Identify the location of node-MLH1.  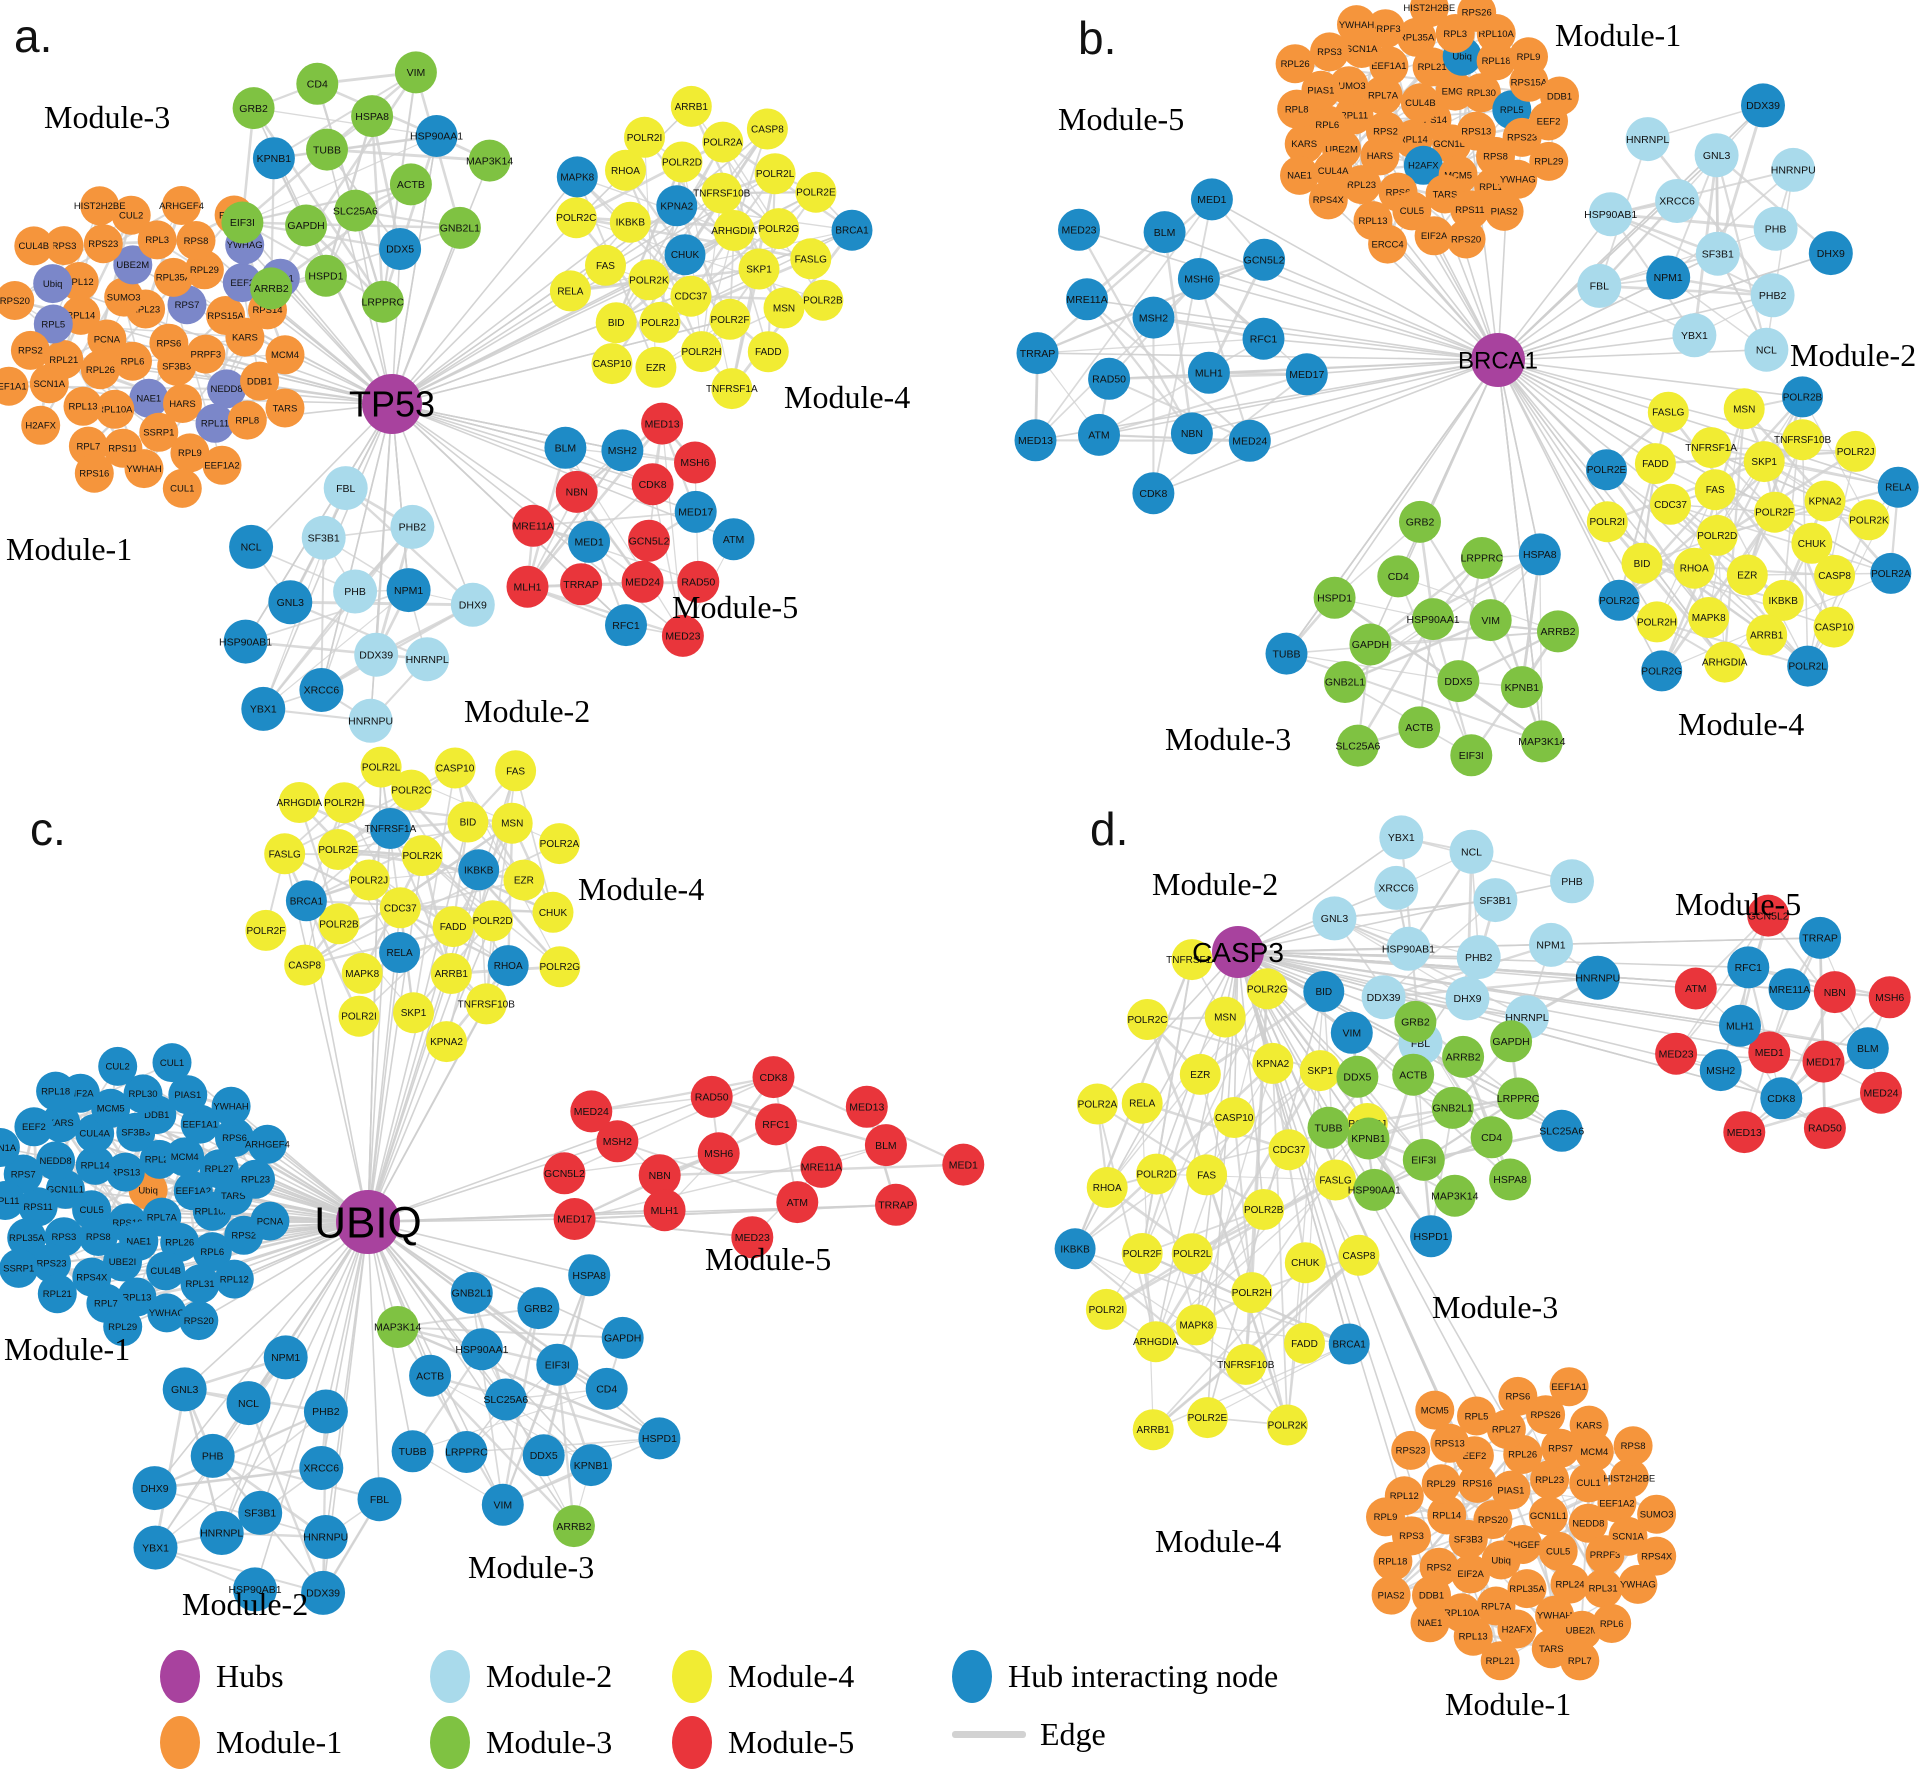
(1740, 1025).